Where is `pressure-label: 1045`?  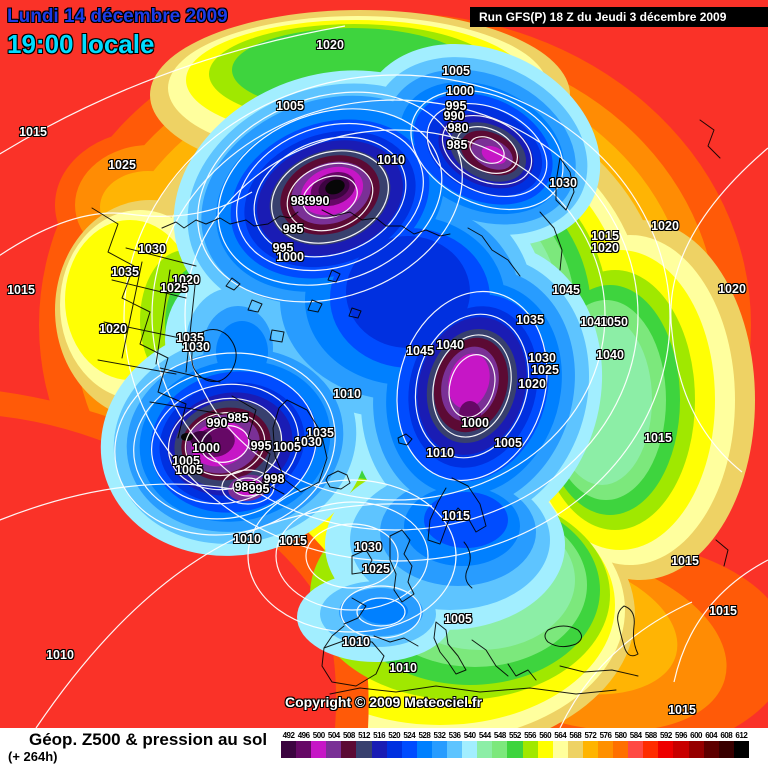 pressure-label: 1045 is located at coordinates (566, 289).